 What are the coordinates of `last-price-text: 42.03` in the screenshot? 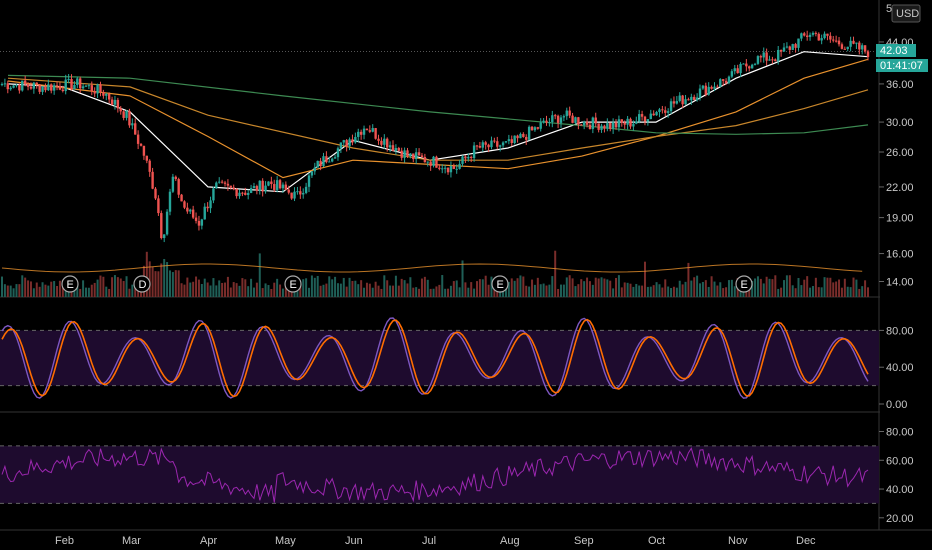 It's located at (894, 51).